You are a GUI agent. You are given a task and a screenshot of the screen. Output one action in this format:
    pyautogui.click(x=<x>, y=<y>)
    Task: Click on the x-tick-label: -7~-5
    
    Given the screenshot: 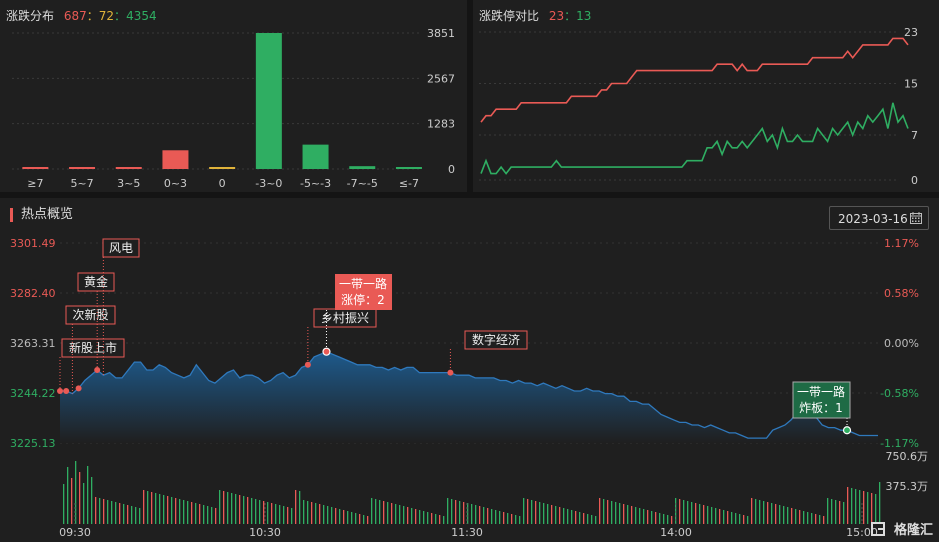 What is the action you would take?
    pyautogui.click(x=362, y=183)
    